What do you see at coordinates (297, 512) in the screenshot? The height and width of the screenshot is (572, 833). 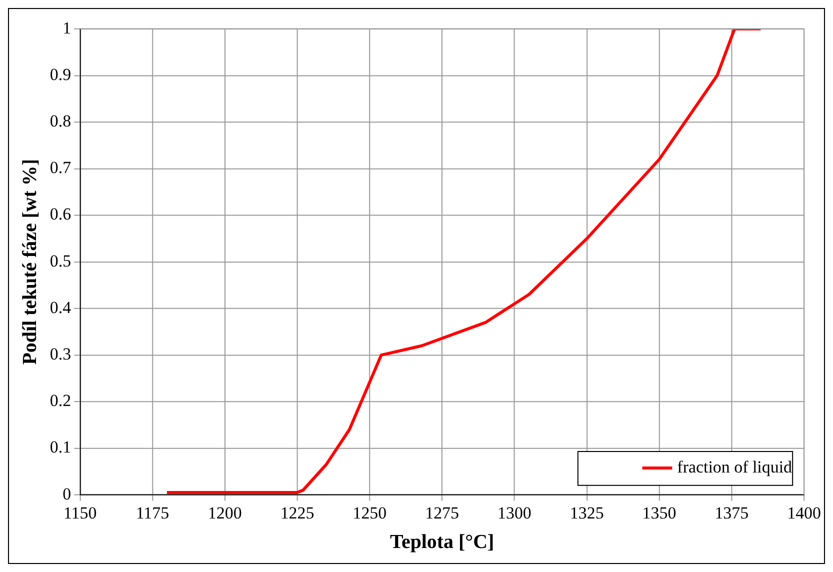 I see `x-tick-label: 1225` at bounding box center [297, 512].